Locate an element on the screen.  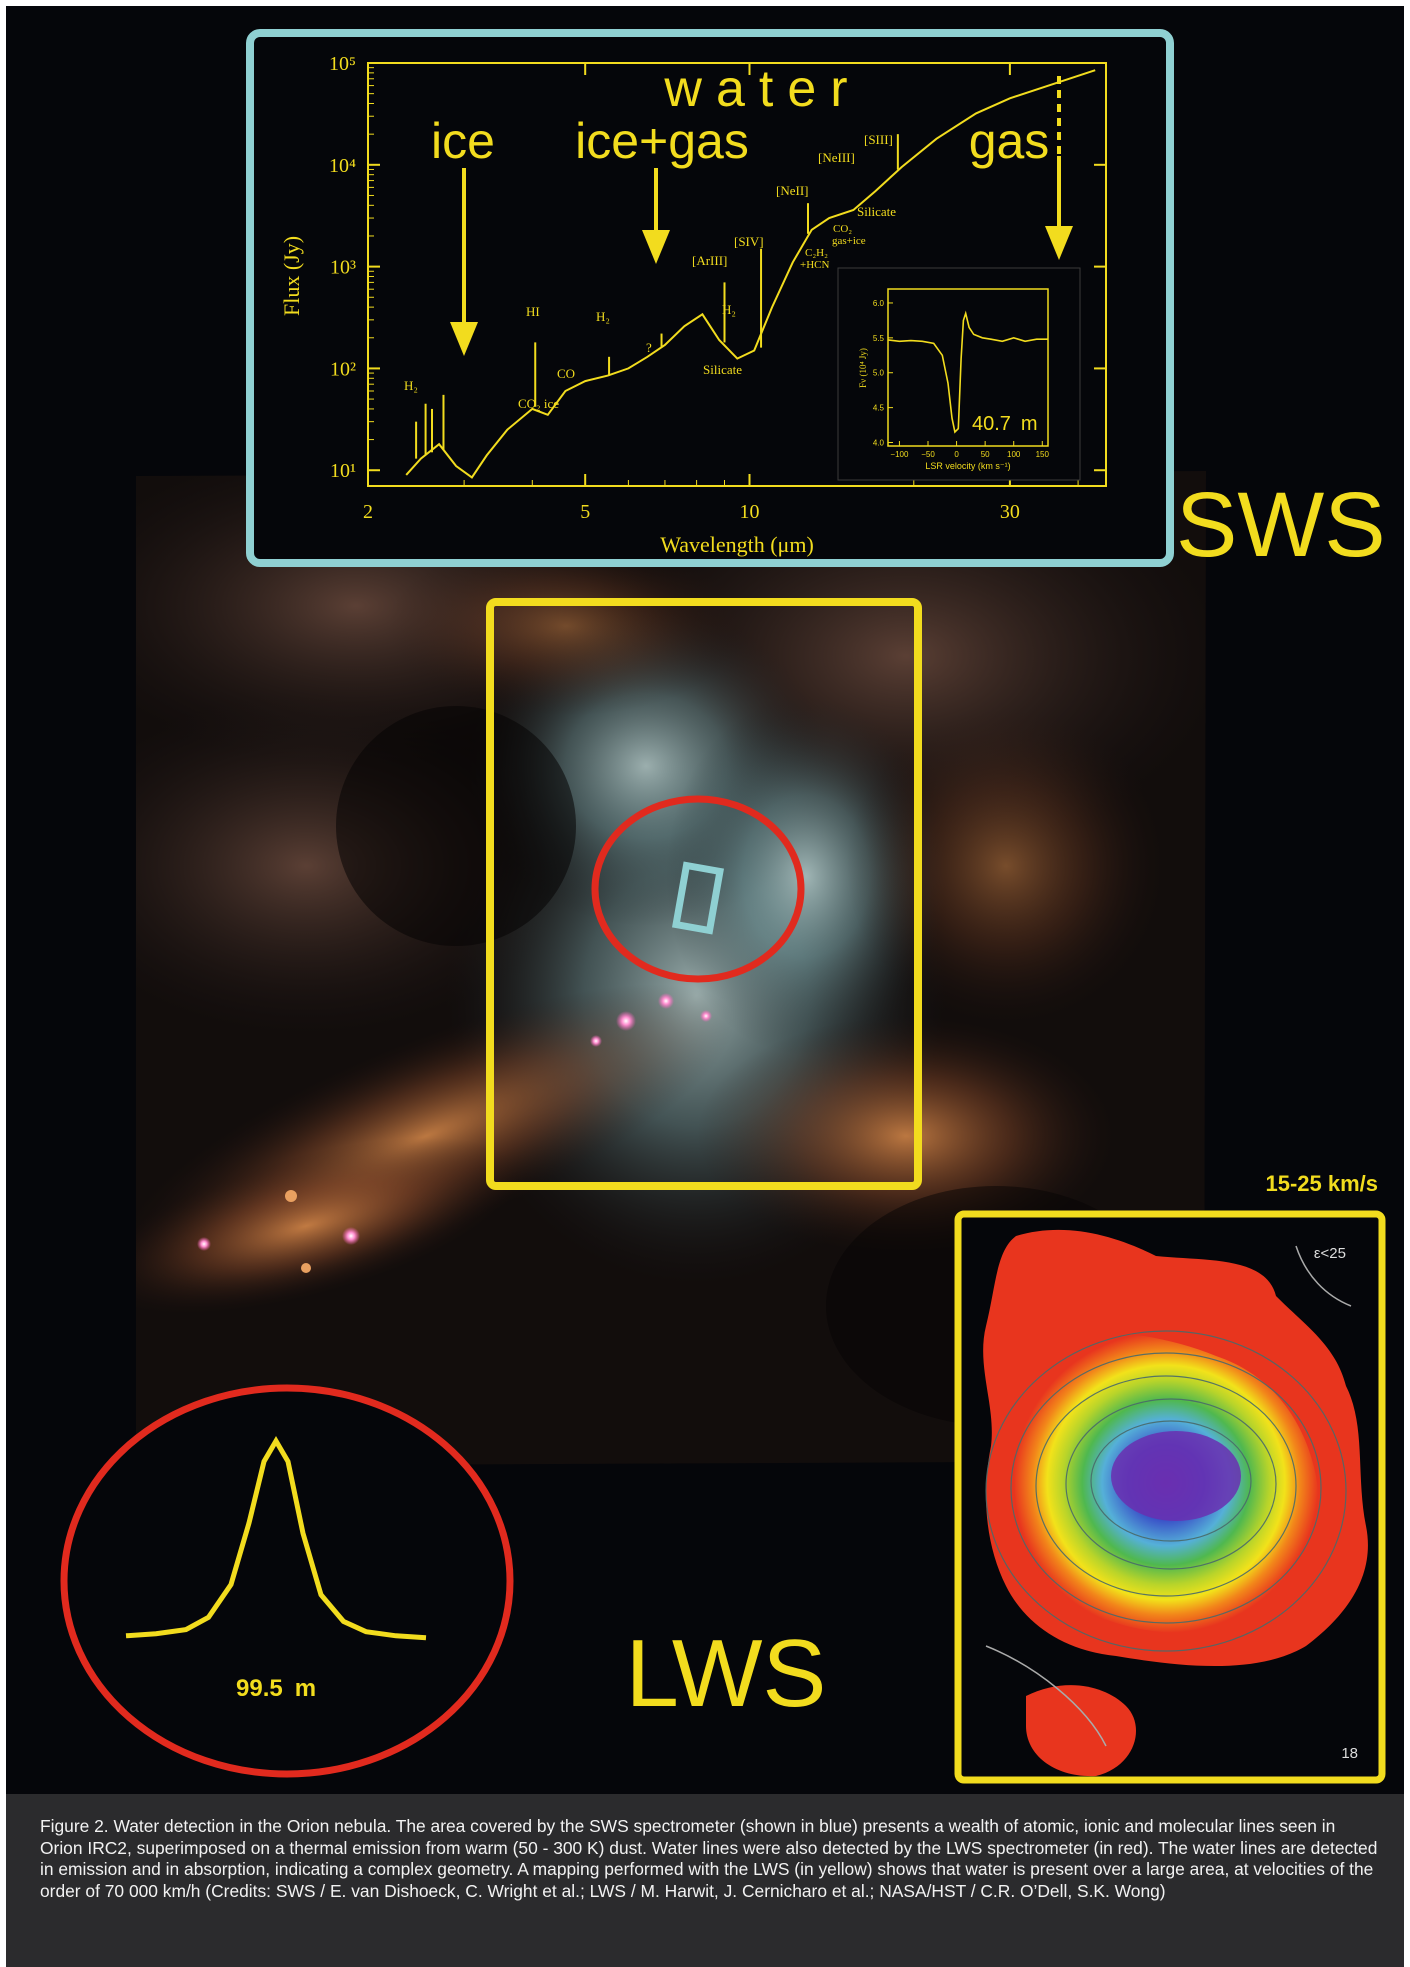
spectrum-x-tick-label: 10 is located at coordinates (749, 512).